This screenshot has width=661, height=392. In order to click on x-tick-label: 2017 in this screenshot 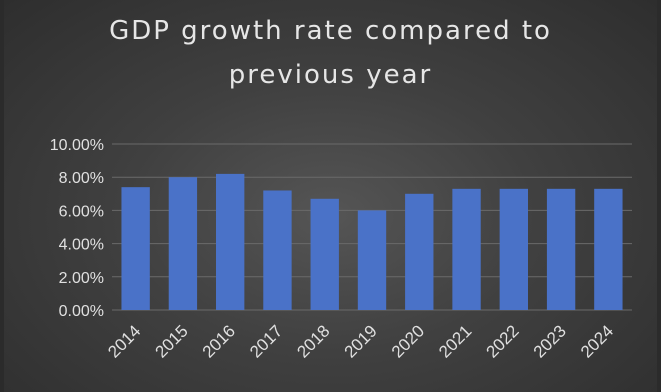, I will do `click(266, 341)`.